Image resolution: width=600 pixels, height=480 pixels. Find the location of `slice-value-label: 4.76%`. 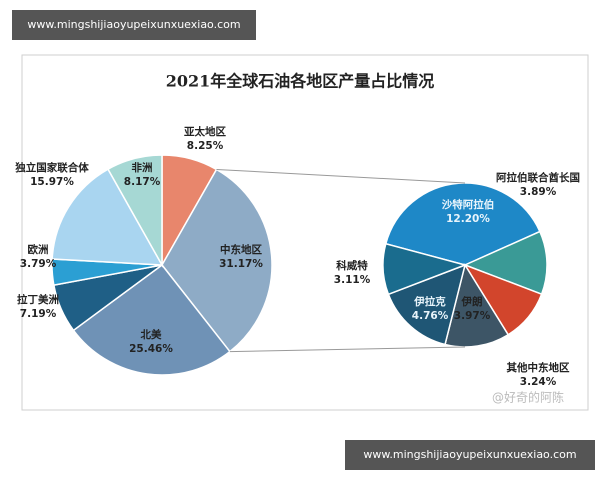

slice-value-label: 4.76% is located at coordinates (430, 316).